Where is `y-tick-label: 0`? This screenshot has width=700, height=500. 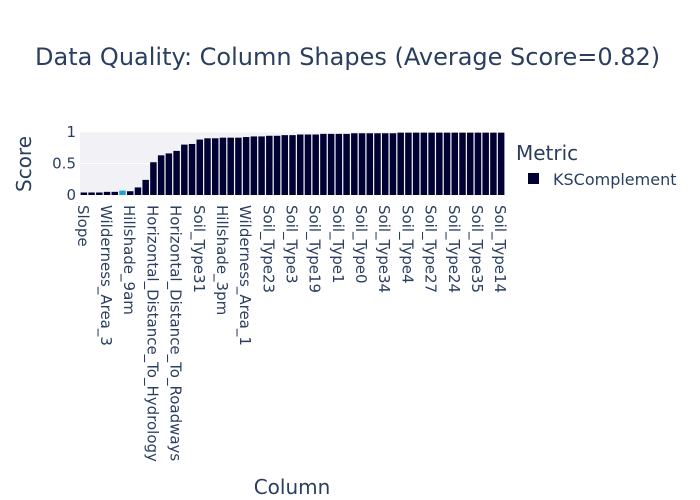 y-tick-label: 0 is located at coordinates (71, 195).